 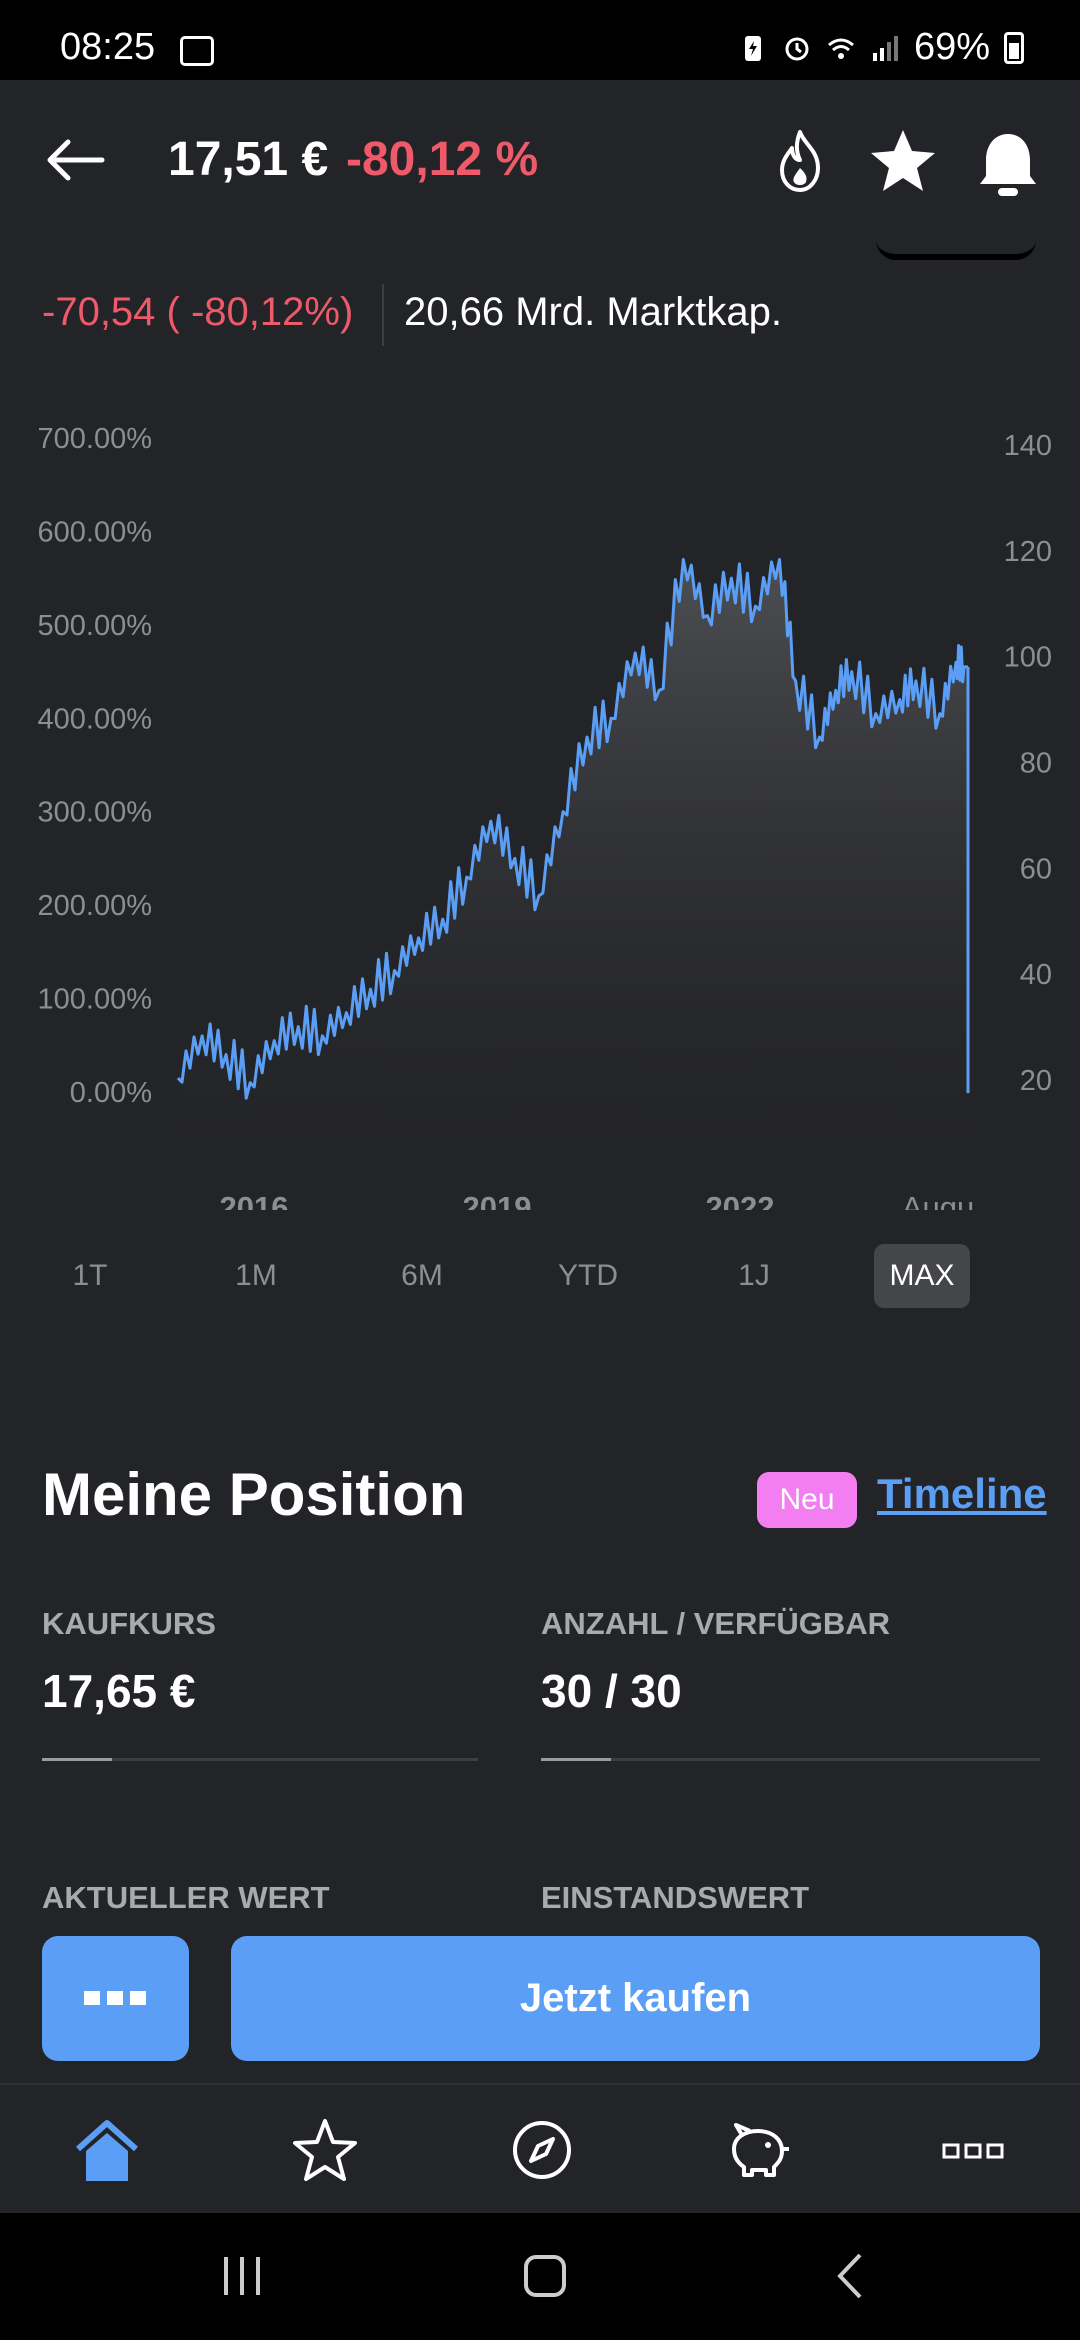 I want to click on new-badge: Neu, so click(x=807, y=1500).